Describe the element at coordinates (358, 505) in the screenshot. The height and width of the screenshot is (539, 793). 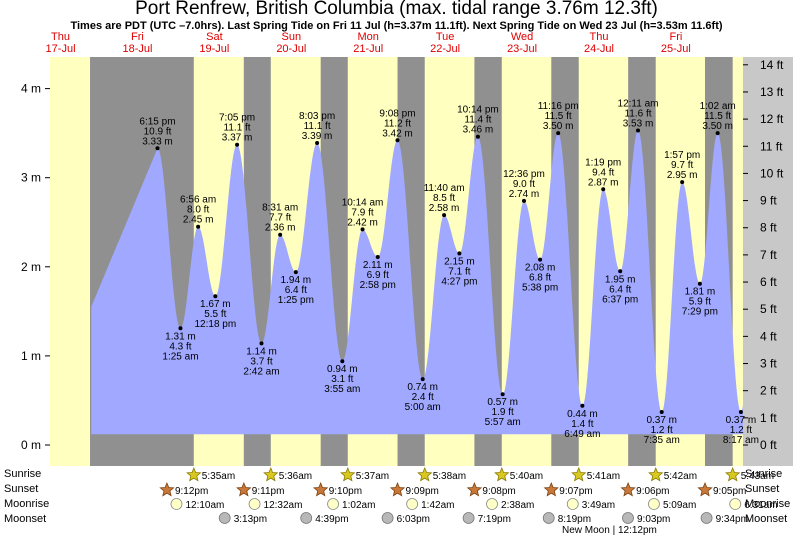
I see `moonrise-time: 1:02am` at that location.